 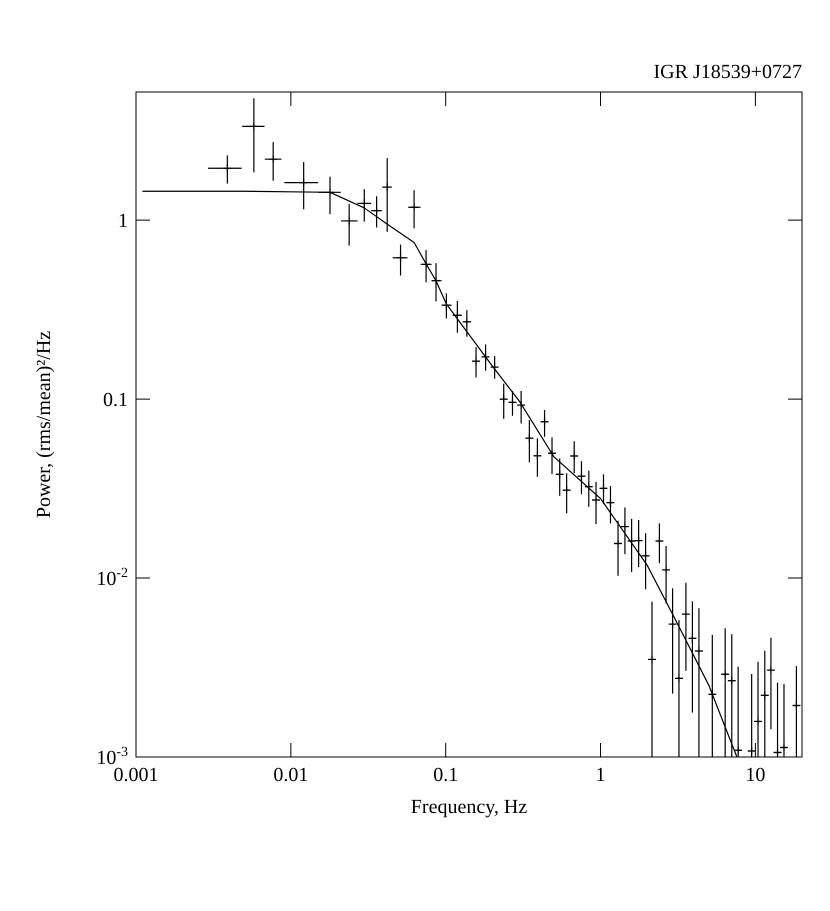 What do you see at coordinates (136, 775) in the screenshot?
I see `x-tick-label: 0.001` at bounding box center [136, 775].